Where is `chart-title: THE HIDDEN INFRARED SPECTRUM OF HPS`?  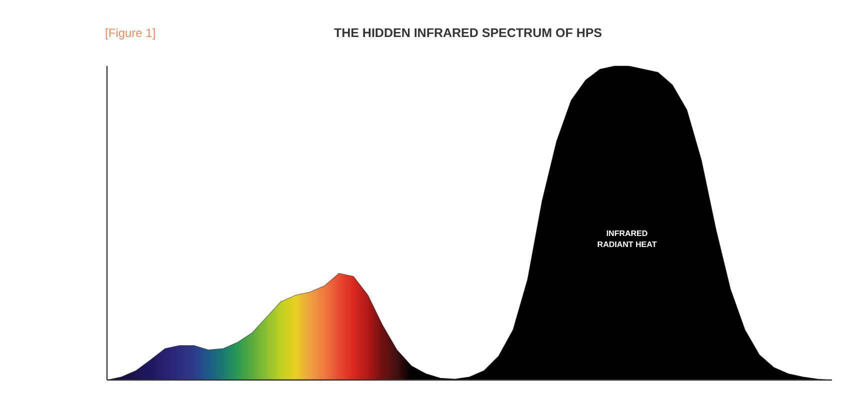 chart-title: THE HIDDEN INFRARED SPECTRUM OF HPS is located at coordinates (468, 33).